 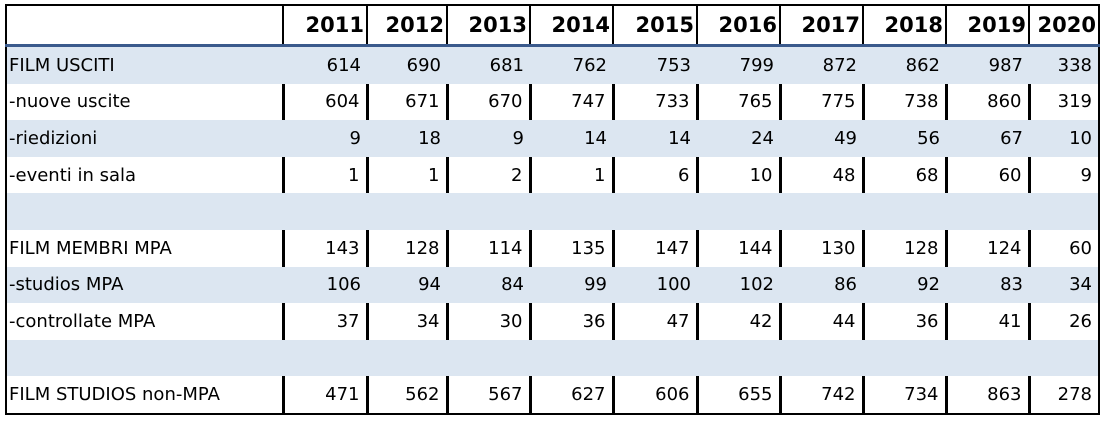 I want to click on table-cell: 862, so click(x=904, y=64).